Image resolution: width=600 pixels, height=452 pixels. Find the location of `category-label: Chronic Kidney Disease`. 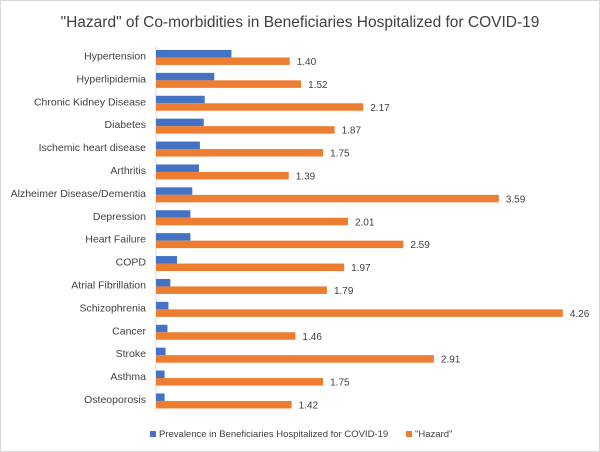

category-label: Chronic Kidney Disease is located at coordinates (90, 102).